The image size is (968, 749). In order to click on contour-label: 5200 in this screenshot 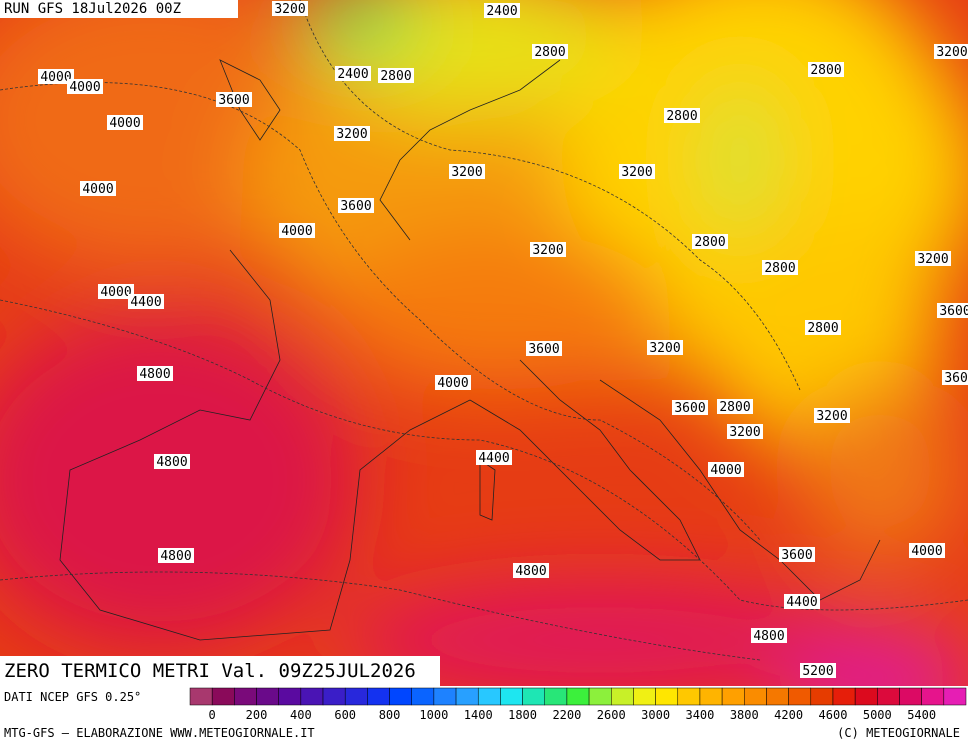, I will do `click(817, 671)`.